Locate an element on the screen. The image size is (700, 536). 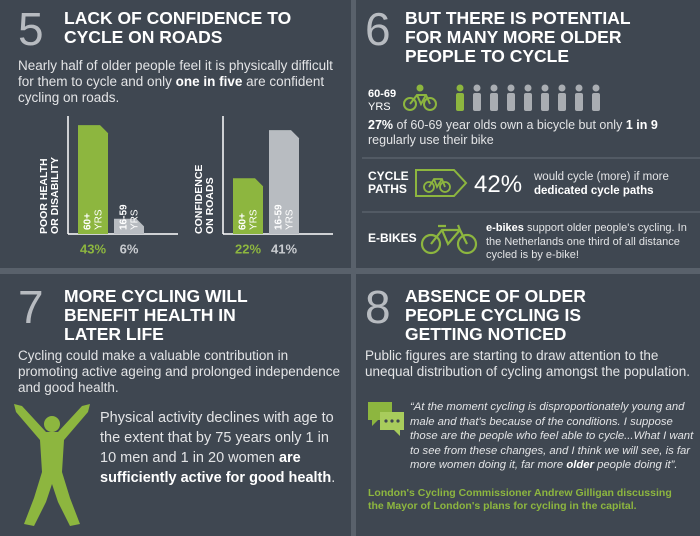
section-number: 5 is located at coordinates (31, 29).